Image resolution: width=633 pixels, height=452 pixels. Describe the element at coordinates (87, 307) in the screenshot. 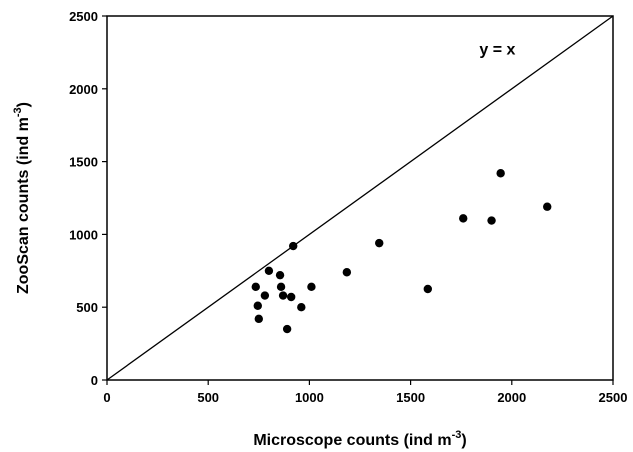

I see `y-tick-label: 500` at that location.